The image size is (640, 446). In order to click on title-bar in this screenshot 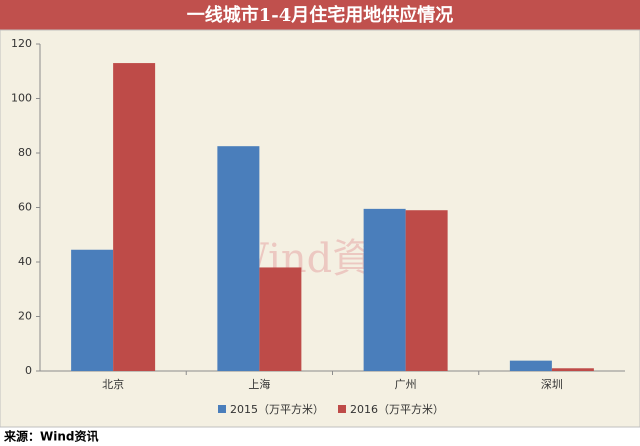, I will do `click(320, 15)`.